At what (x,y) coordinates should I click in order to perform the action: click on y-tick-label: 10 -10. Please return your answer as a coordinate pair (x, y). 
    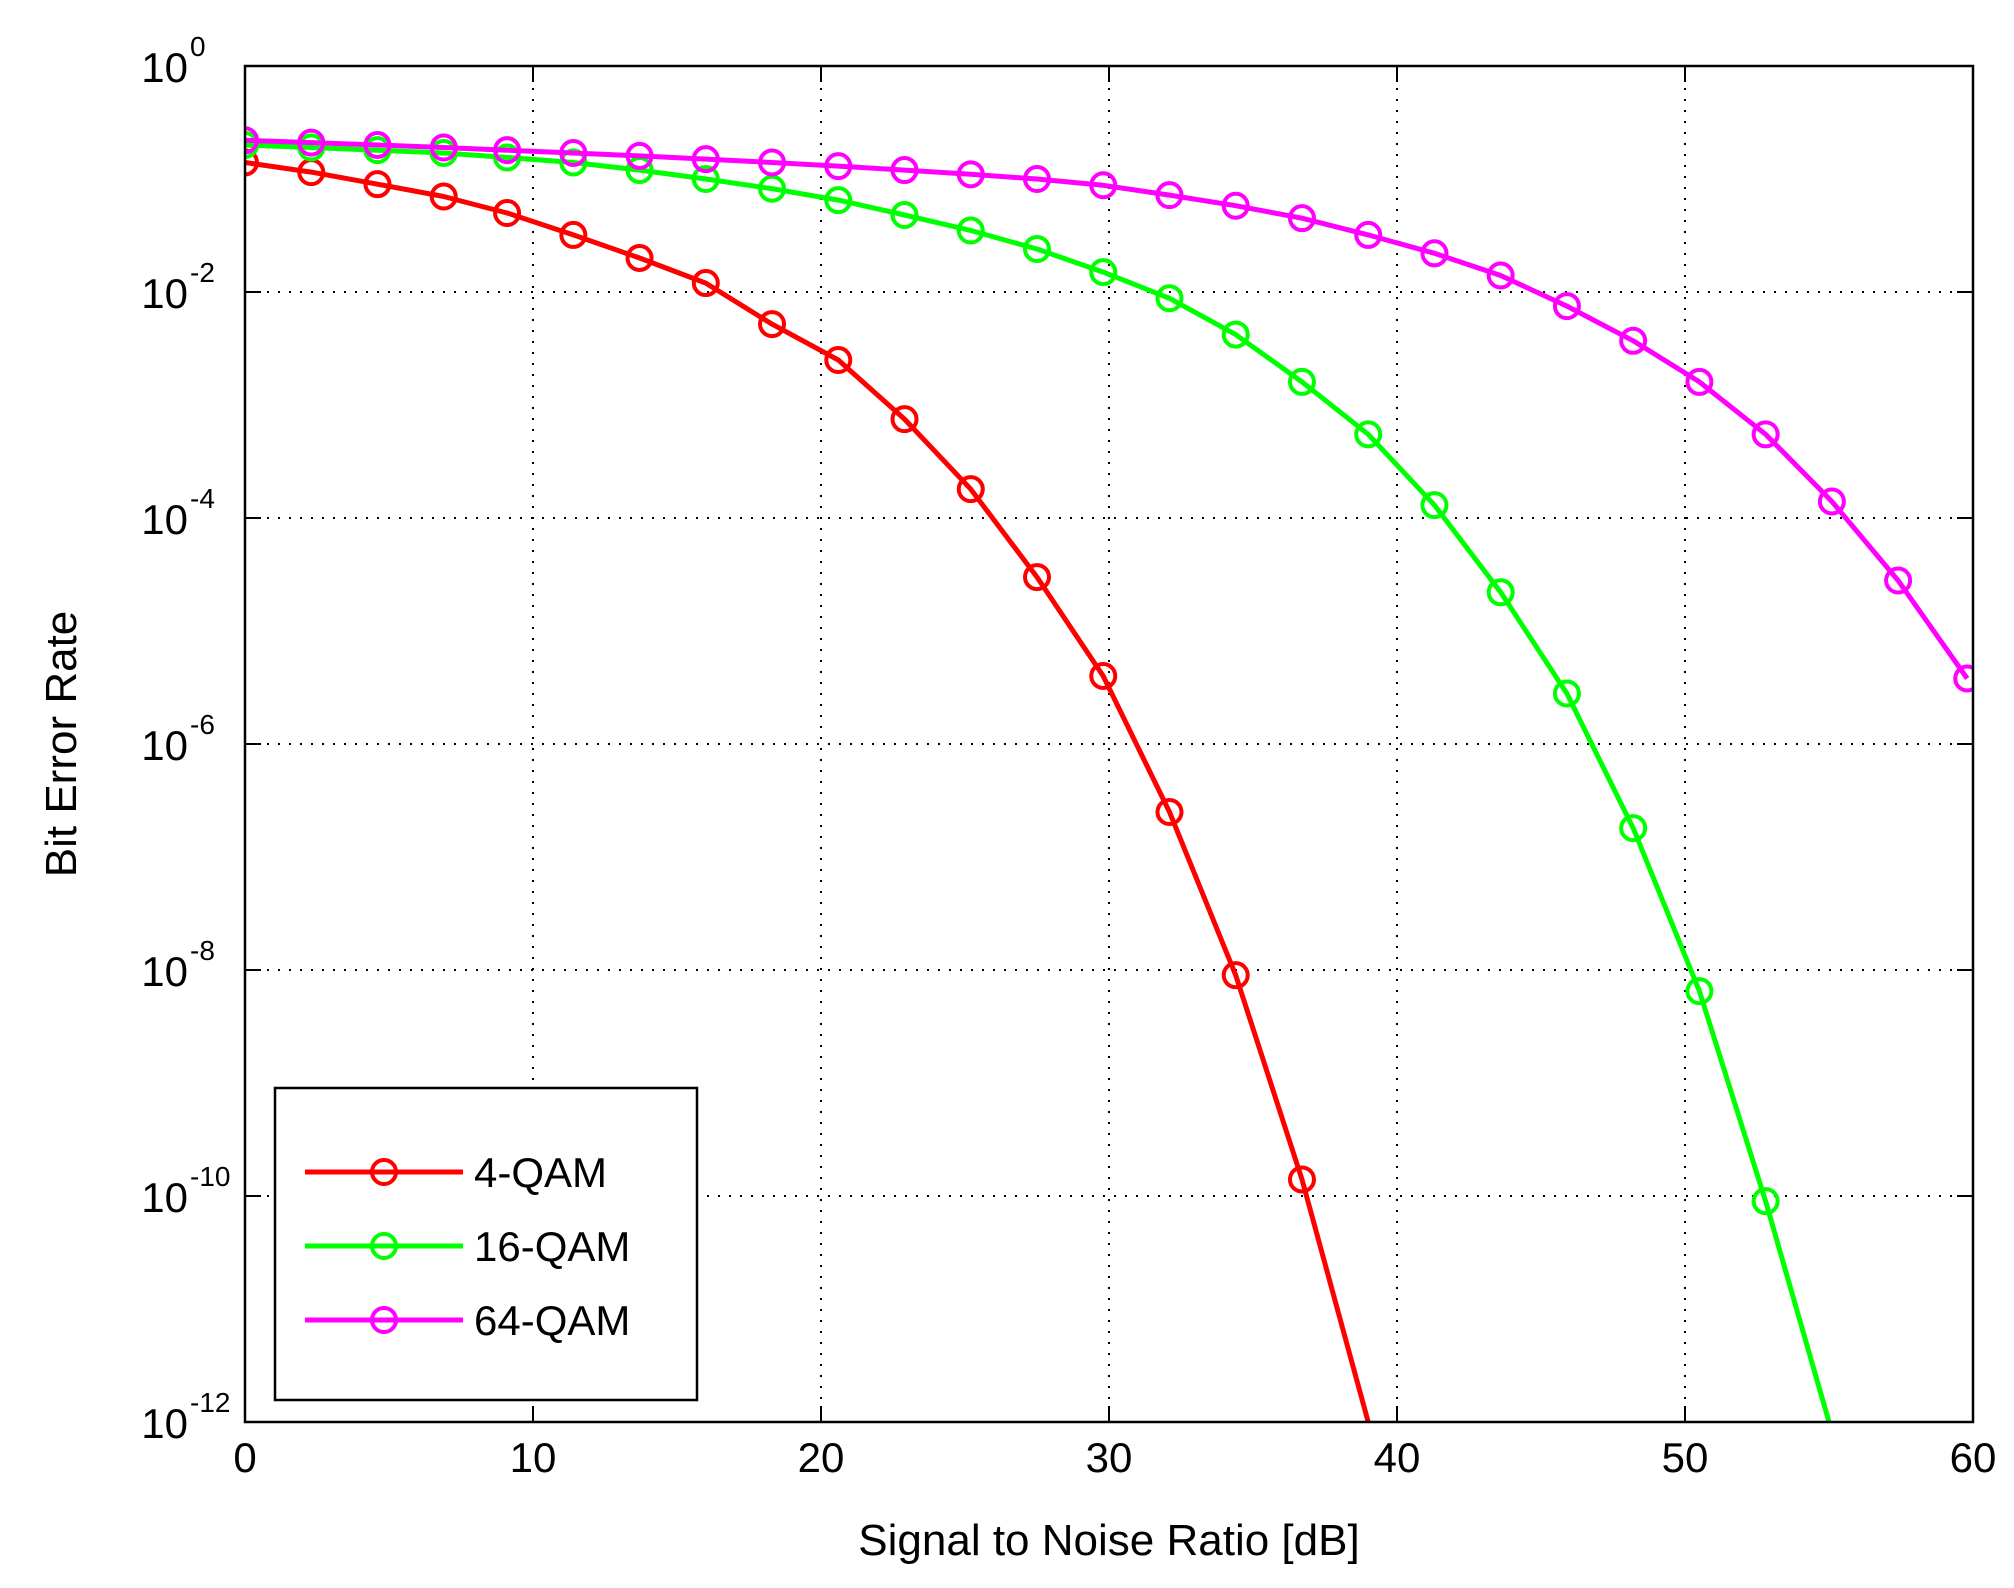
    Looking at the image, I should click on (185, 1191).